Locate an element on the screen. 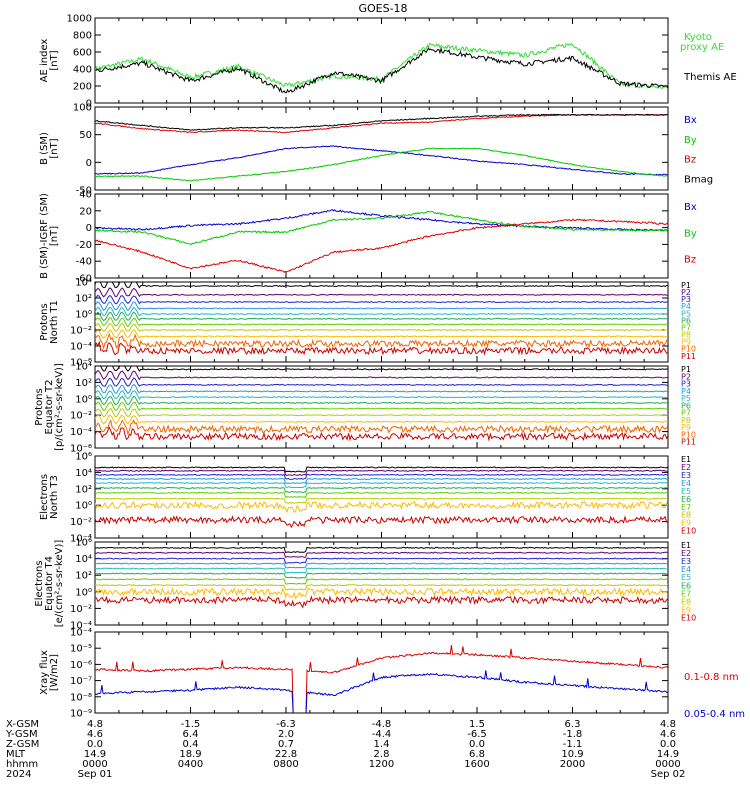 The image size is (750, 804). legend-item-p7: P7 is located at coordinates (686, 327).